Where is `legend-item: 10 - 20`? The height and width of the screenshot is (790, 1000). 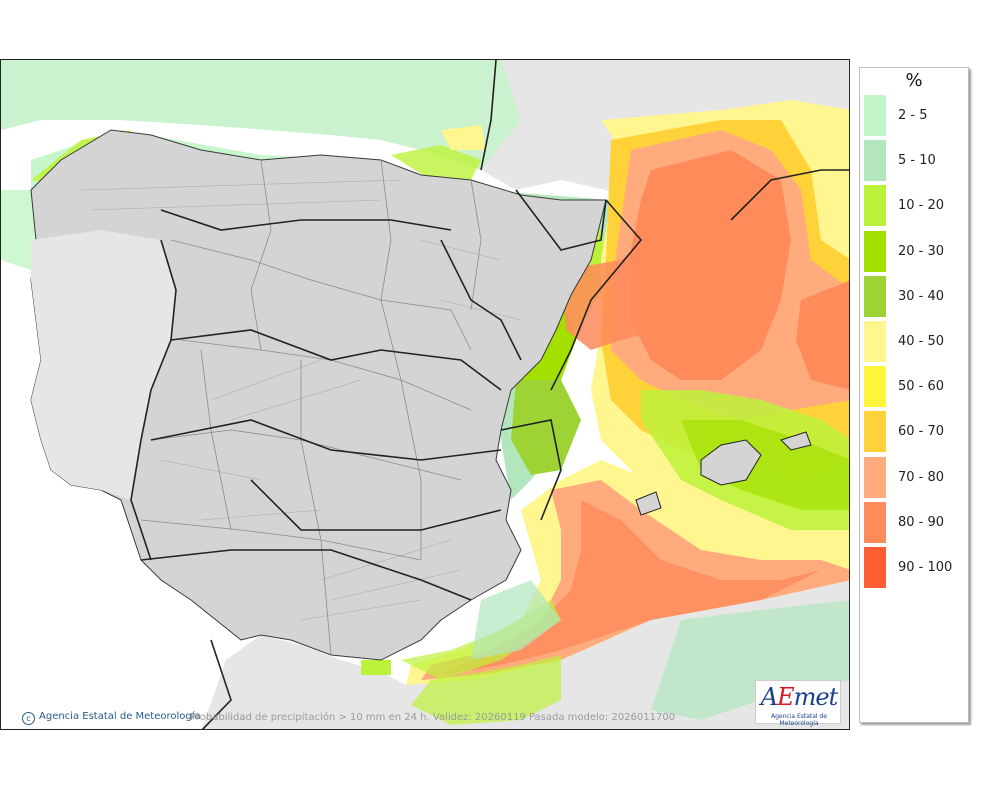
legend-item: 10 - 20 is located at coordinates (914, 206).